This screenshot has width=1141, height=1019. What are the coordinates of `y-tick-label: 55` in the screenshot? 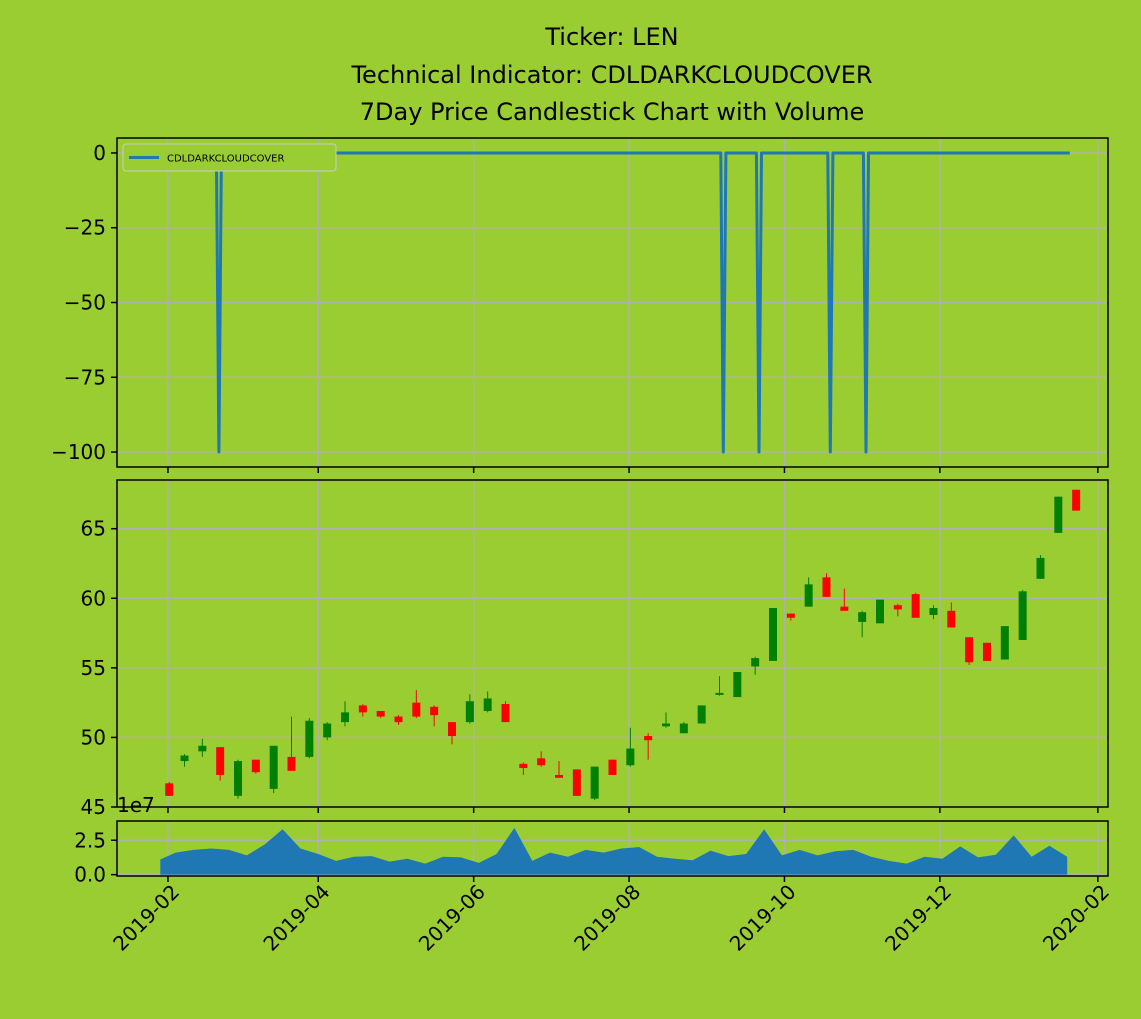 It's located at (93, 668).